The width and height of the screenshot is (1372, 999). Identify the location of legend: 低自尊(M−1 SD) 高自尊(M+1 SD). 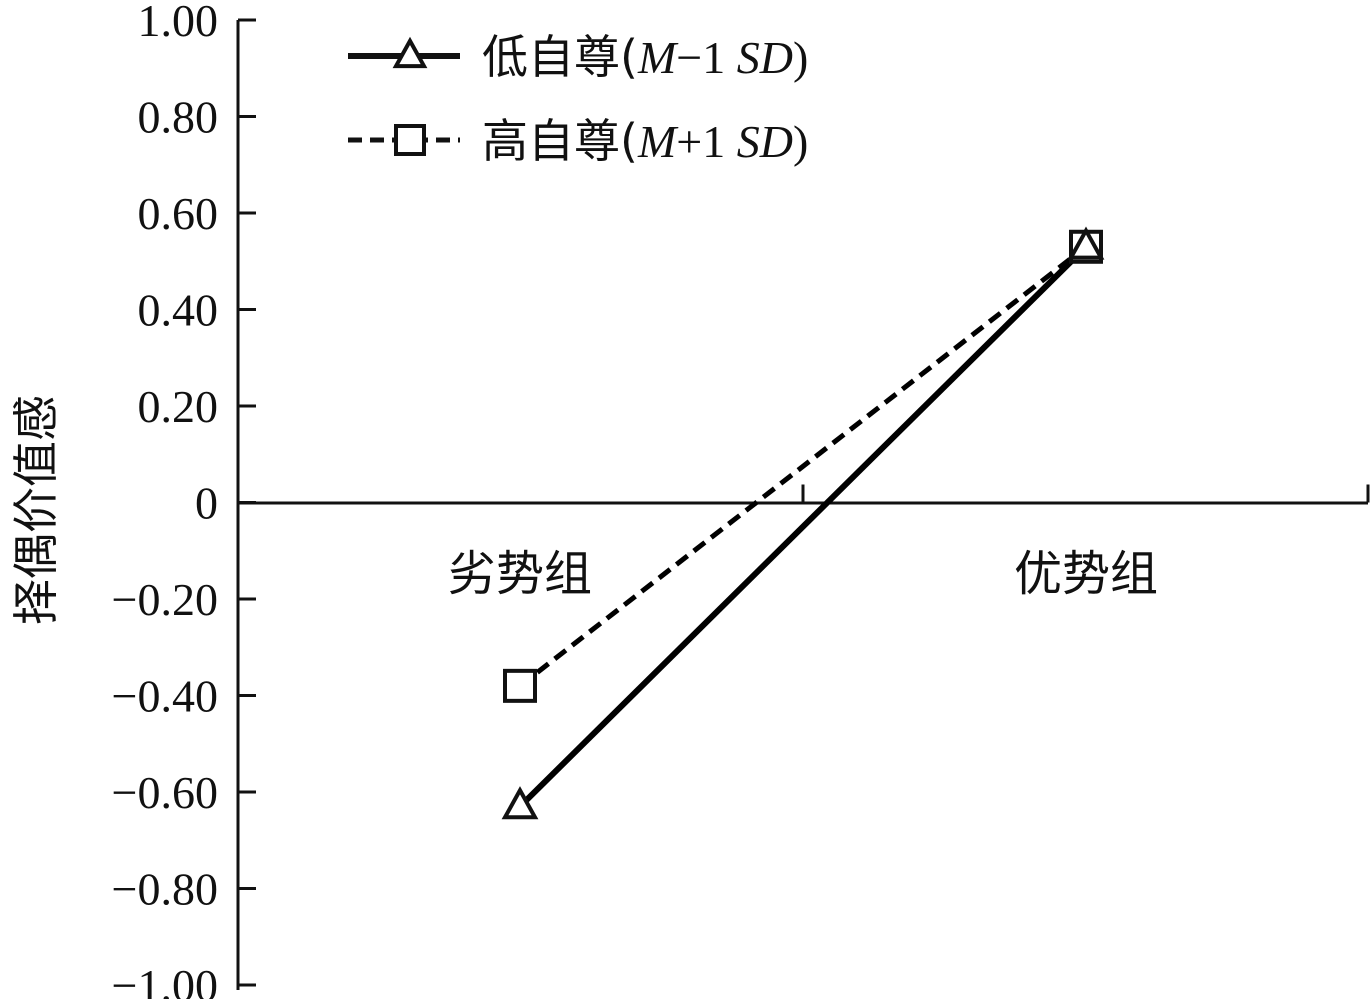
(578, 99).